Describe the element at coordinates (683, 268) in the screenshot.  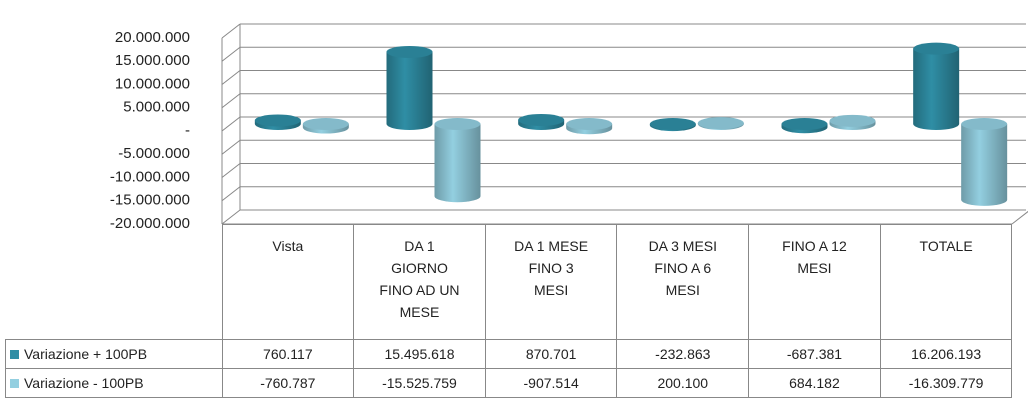
I see `category-label: DA 3 MESI FINO A 6 MESI` at that location.